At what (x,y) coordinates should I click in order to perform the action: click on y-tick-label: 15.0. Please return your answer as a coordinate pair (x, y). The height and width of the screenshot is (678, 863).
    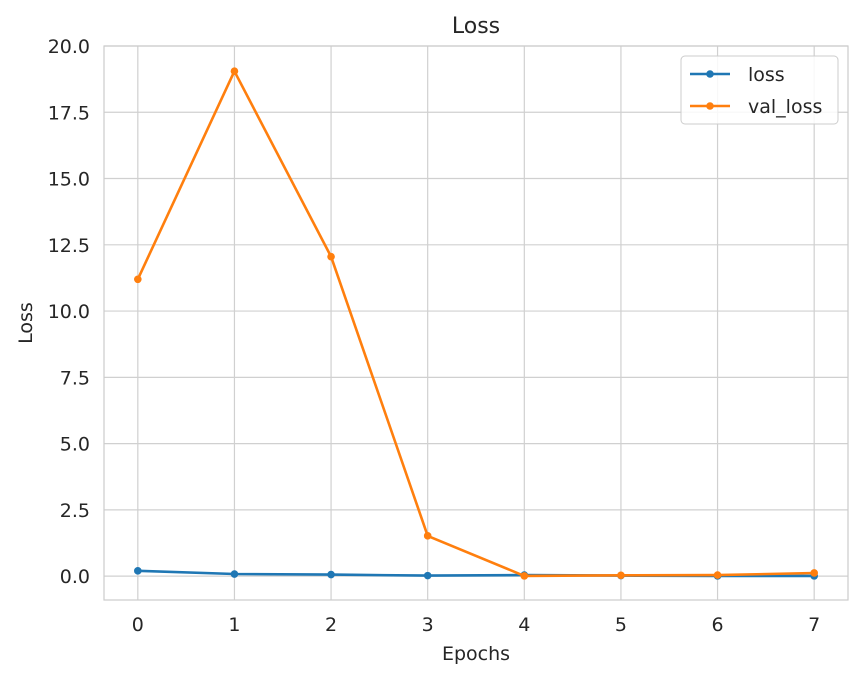
    Looking at the image, I should click on (69, 180).